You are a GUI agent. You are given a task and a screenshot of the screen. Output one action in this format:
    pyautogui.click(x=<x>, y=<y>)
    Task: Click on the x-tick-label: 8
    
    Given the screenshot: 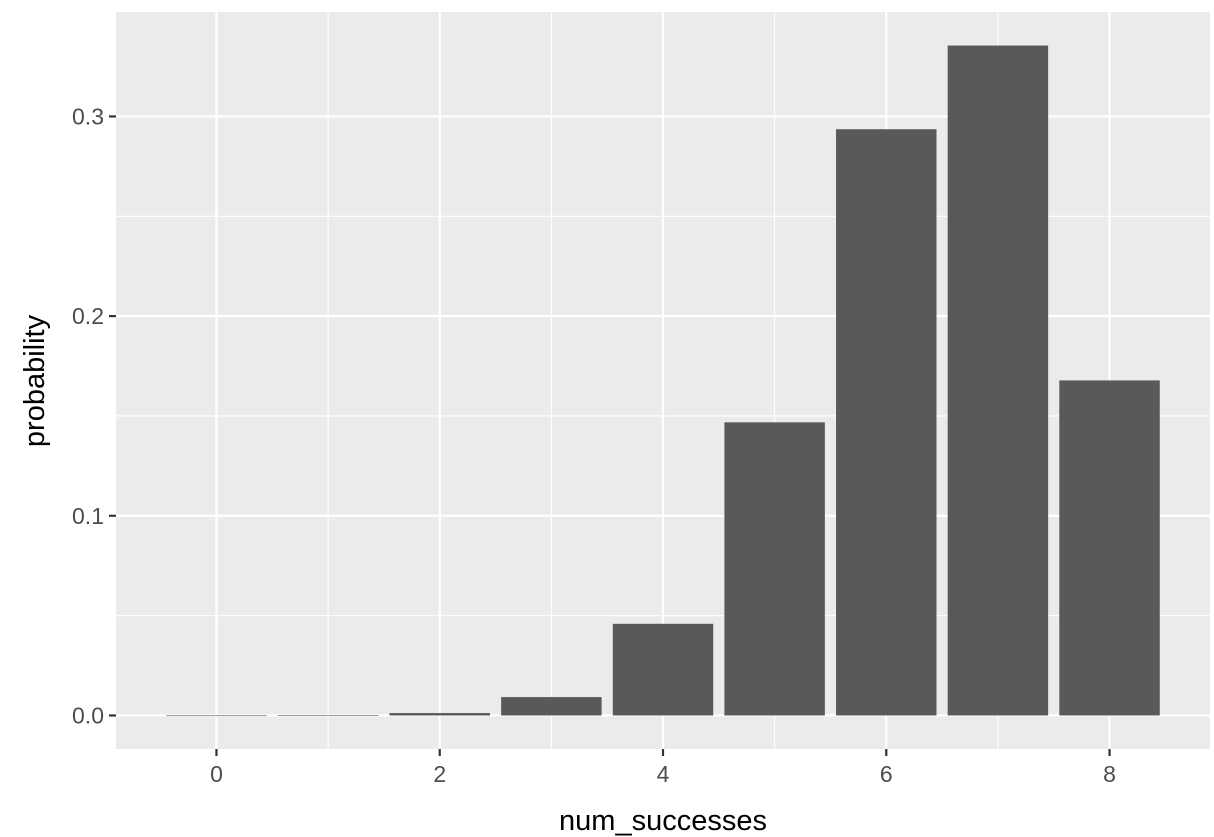 What is the action you would take?
    pyautogui.click(x=1109, y=774)
    